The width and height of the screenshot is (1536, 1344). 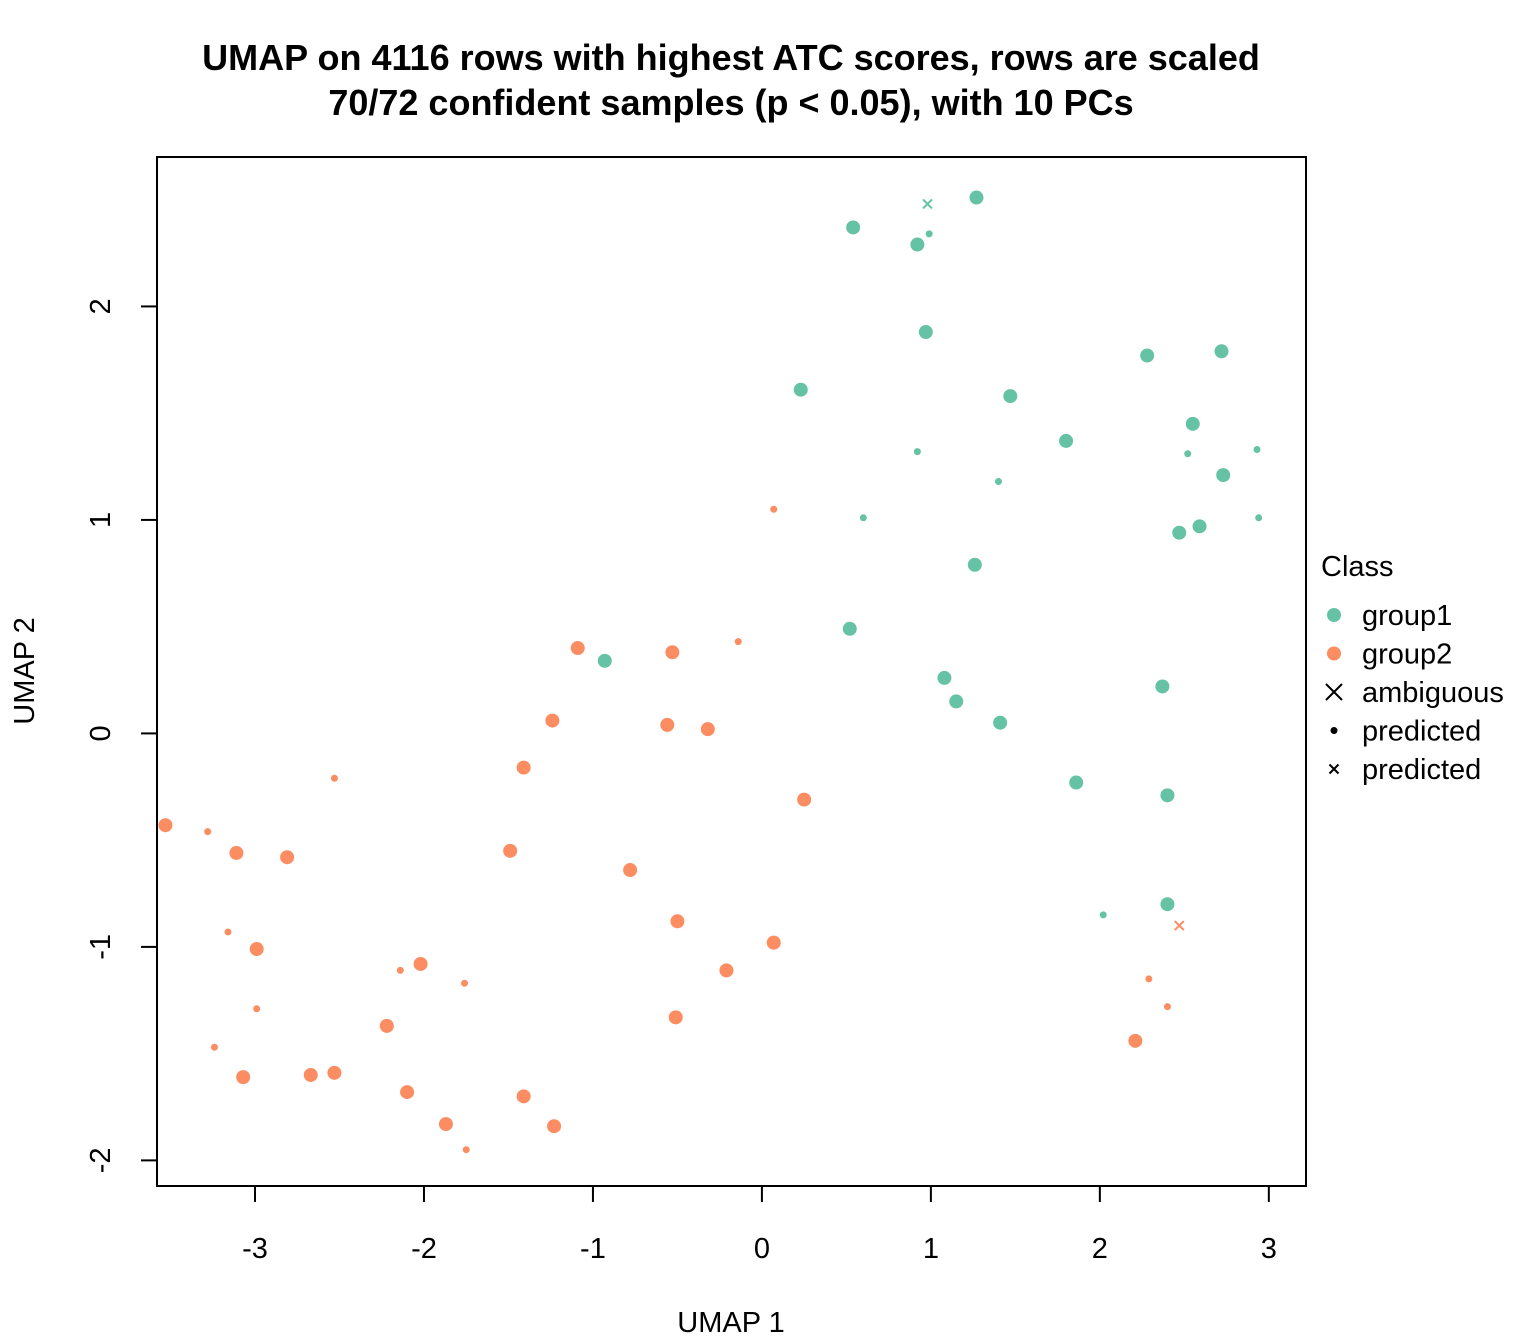 I want to click on y-tick-label: 0, so click(x=101, y=733).